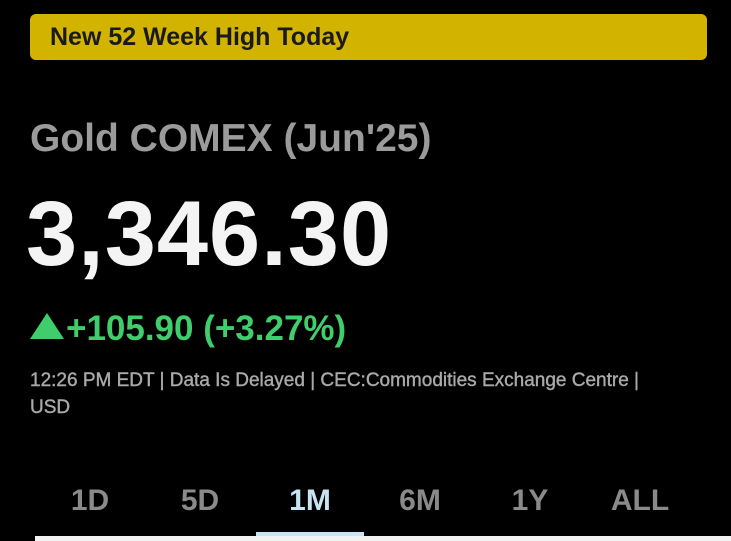  Describe the element at coordinates (365, 503) in the screenshot. I see `range-tabs: 1D 5D 1M 6M 1Y ALL` at that location.